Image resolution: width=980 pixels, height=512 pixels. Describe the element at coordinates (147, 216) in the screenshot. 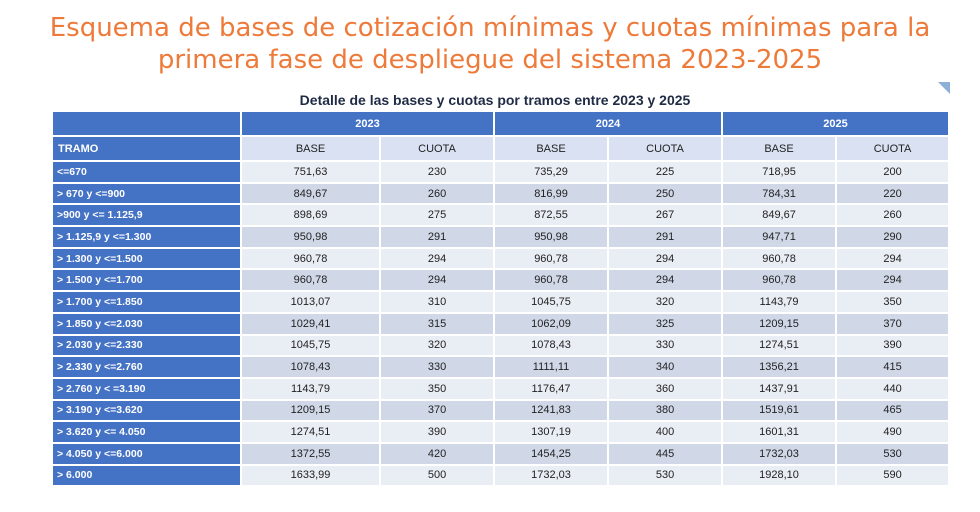

I see `tramo-cell: >900 y <= 1.125,9` at that location.